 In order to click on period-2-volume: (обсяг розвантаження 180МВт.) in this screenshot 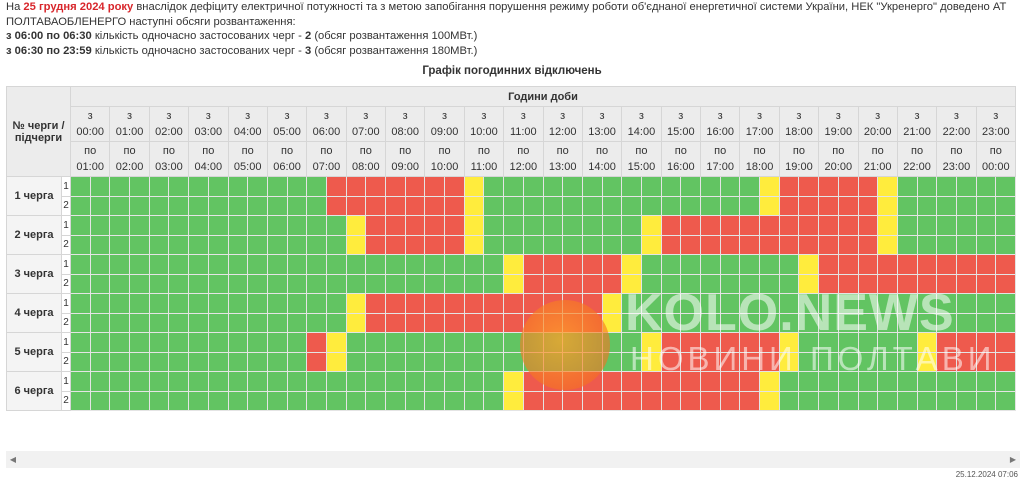, I will do `click(394, 50)`.